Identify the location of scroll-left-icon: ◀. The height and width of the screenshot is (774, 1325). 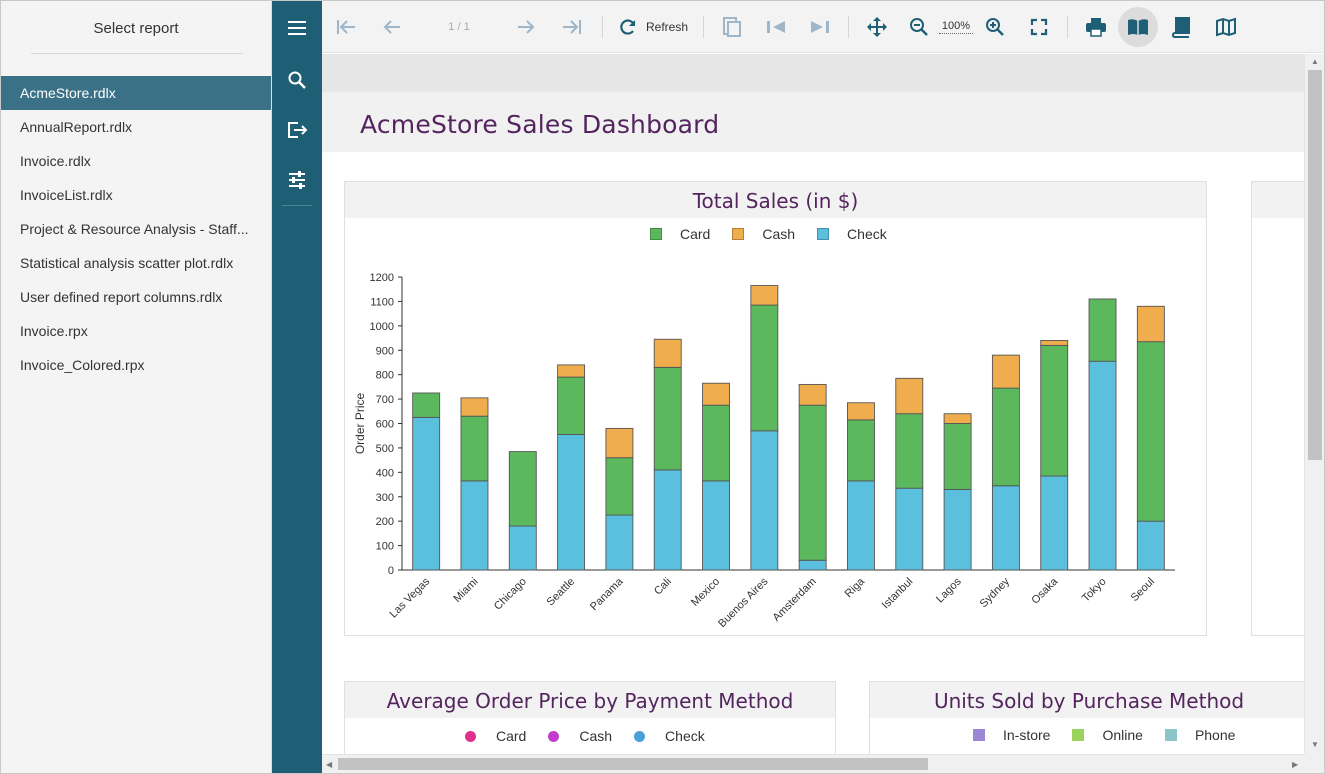
(329, 764).